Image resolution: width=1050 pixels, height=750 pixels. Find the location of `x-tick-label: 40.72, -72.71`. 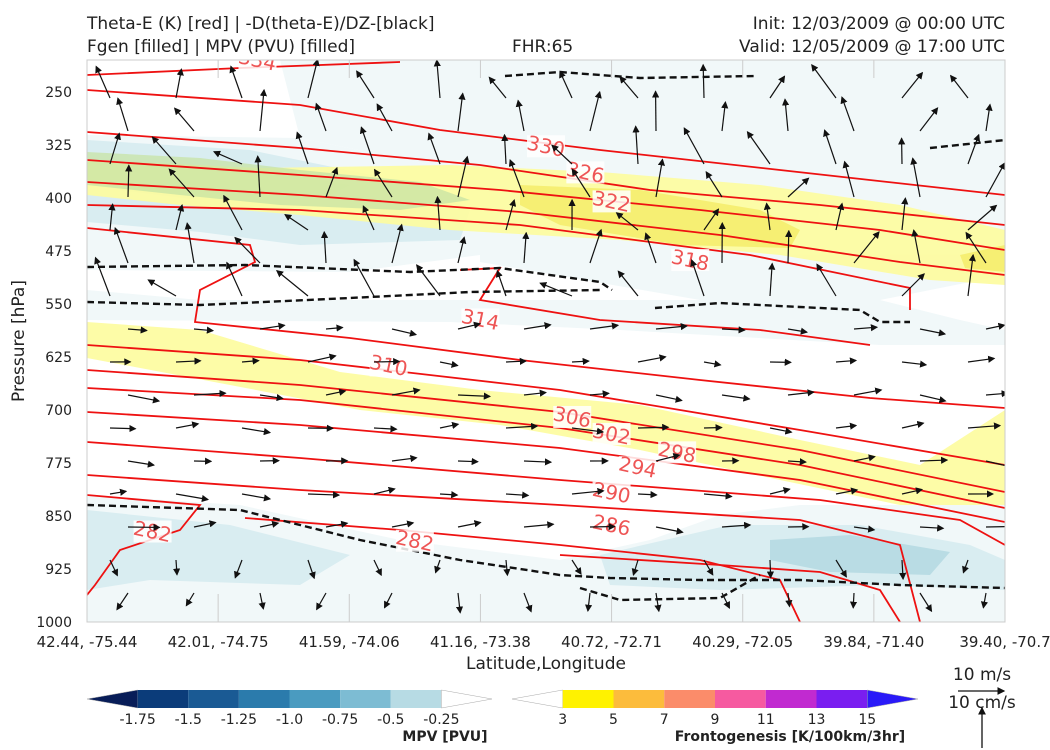

x-tick-label: 40.72, -72.71 is located at coordinates (611, 642).